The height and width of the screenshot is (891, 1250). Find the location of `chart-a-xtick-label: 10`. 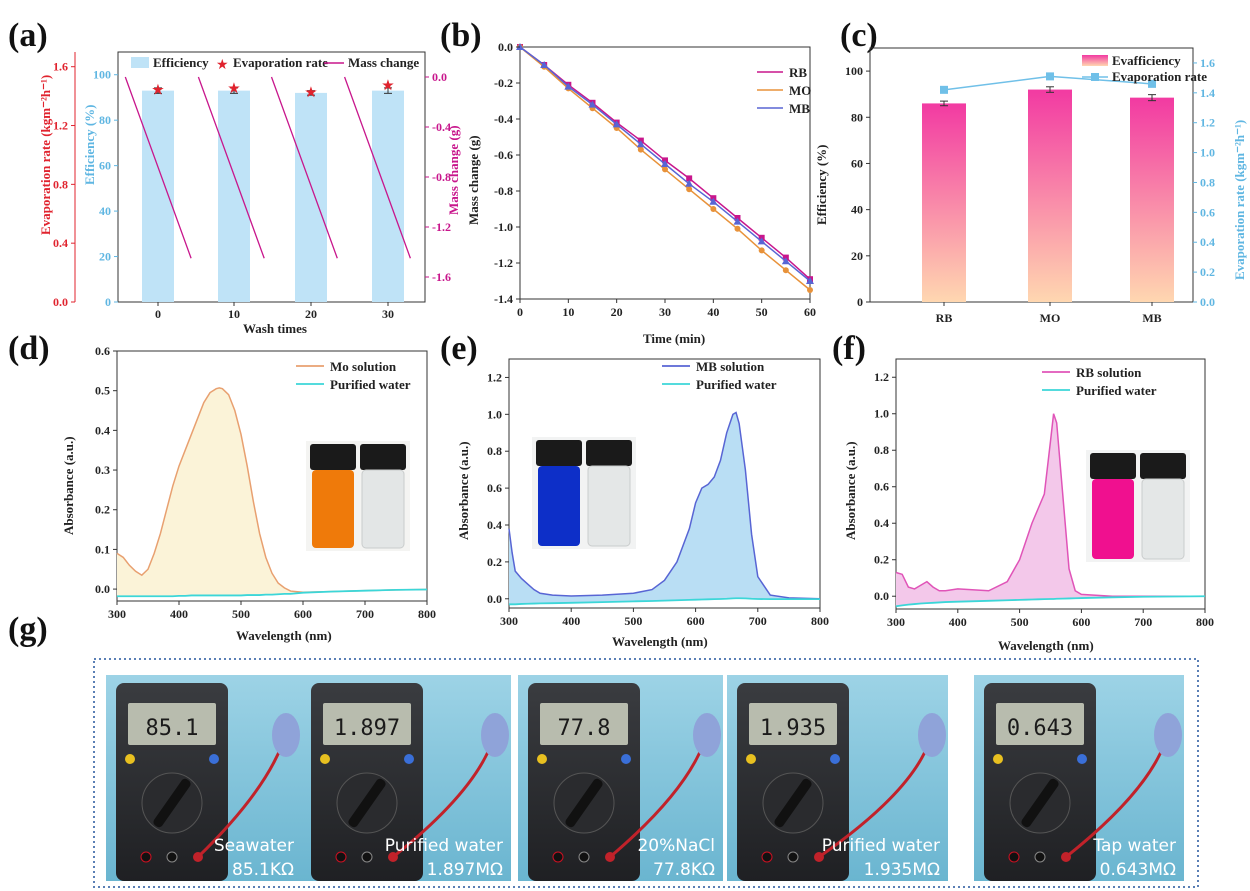

chart-a-xtick-label: 10 is located at coordinates (234, 314).